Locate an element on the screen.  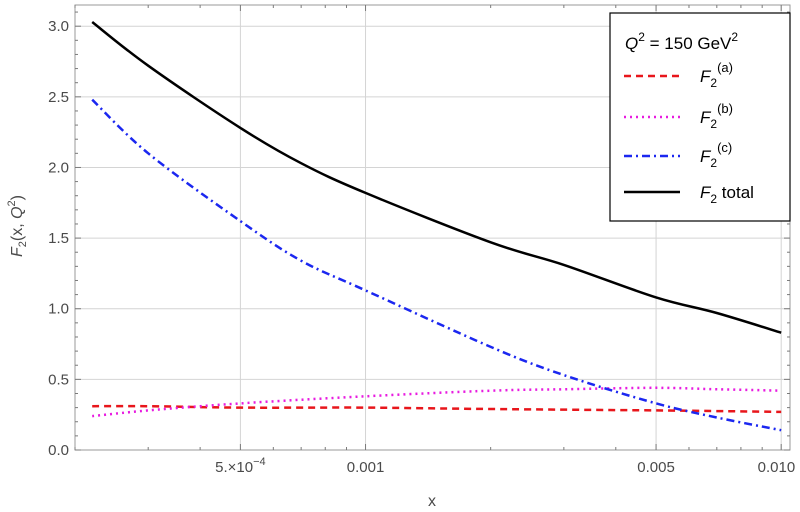
y-axis-label: F2(x, Q2) is located at coordinates (17, 226).